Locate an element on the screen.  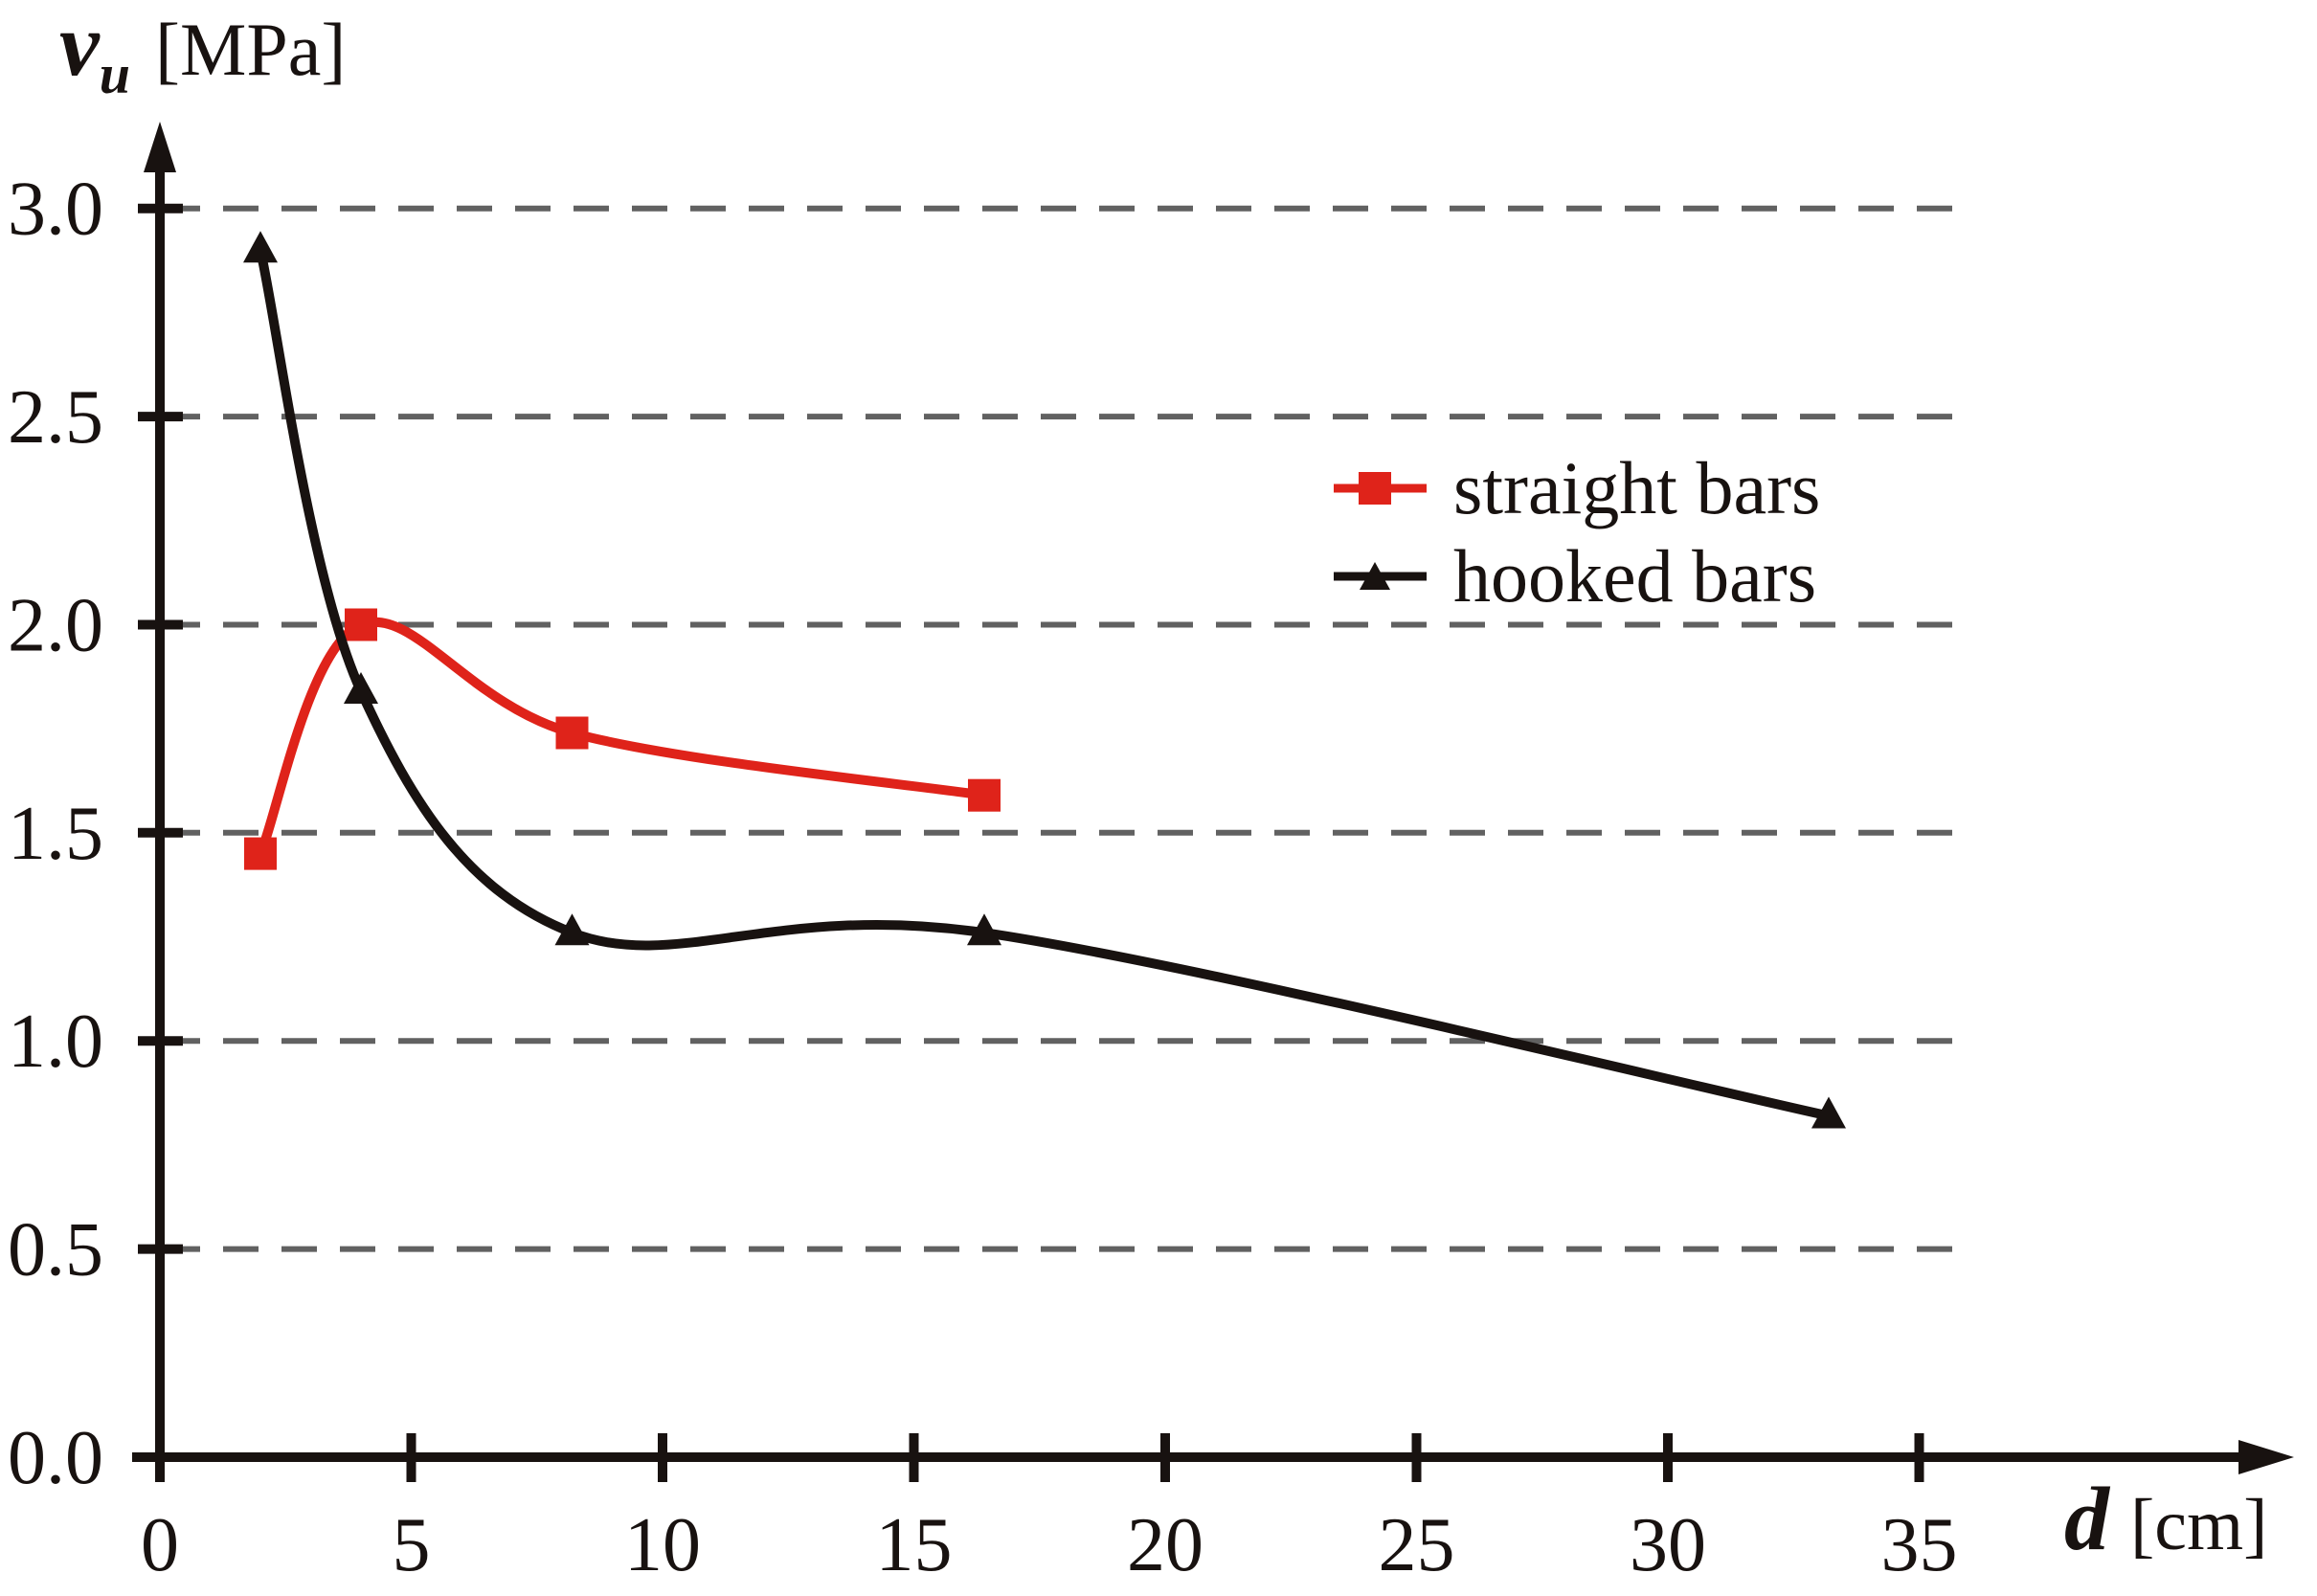
x-axis-symbol: d is located at coordinates (2086, 1519).